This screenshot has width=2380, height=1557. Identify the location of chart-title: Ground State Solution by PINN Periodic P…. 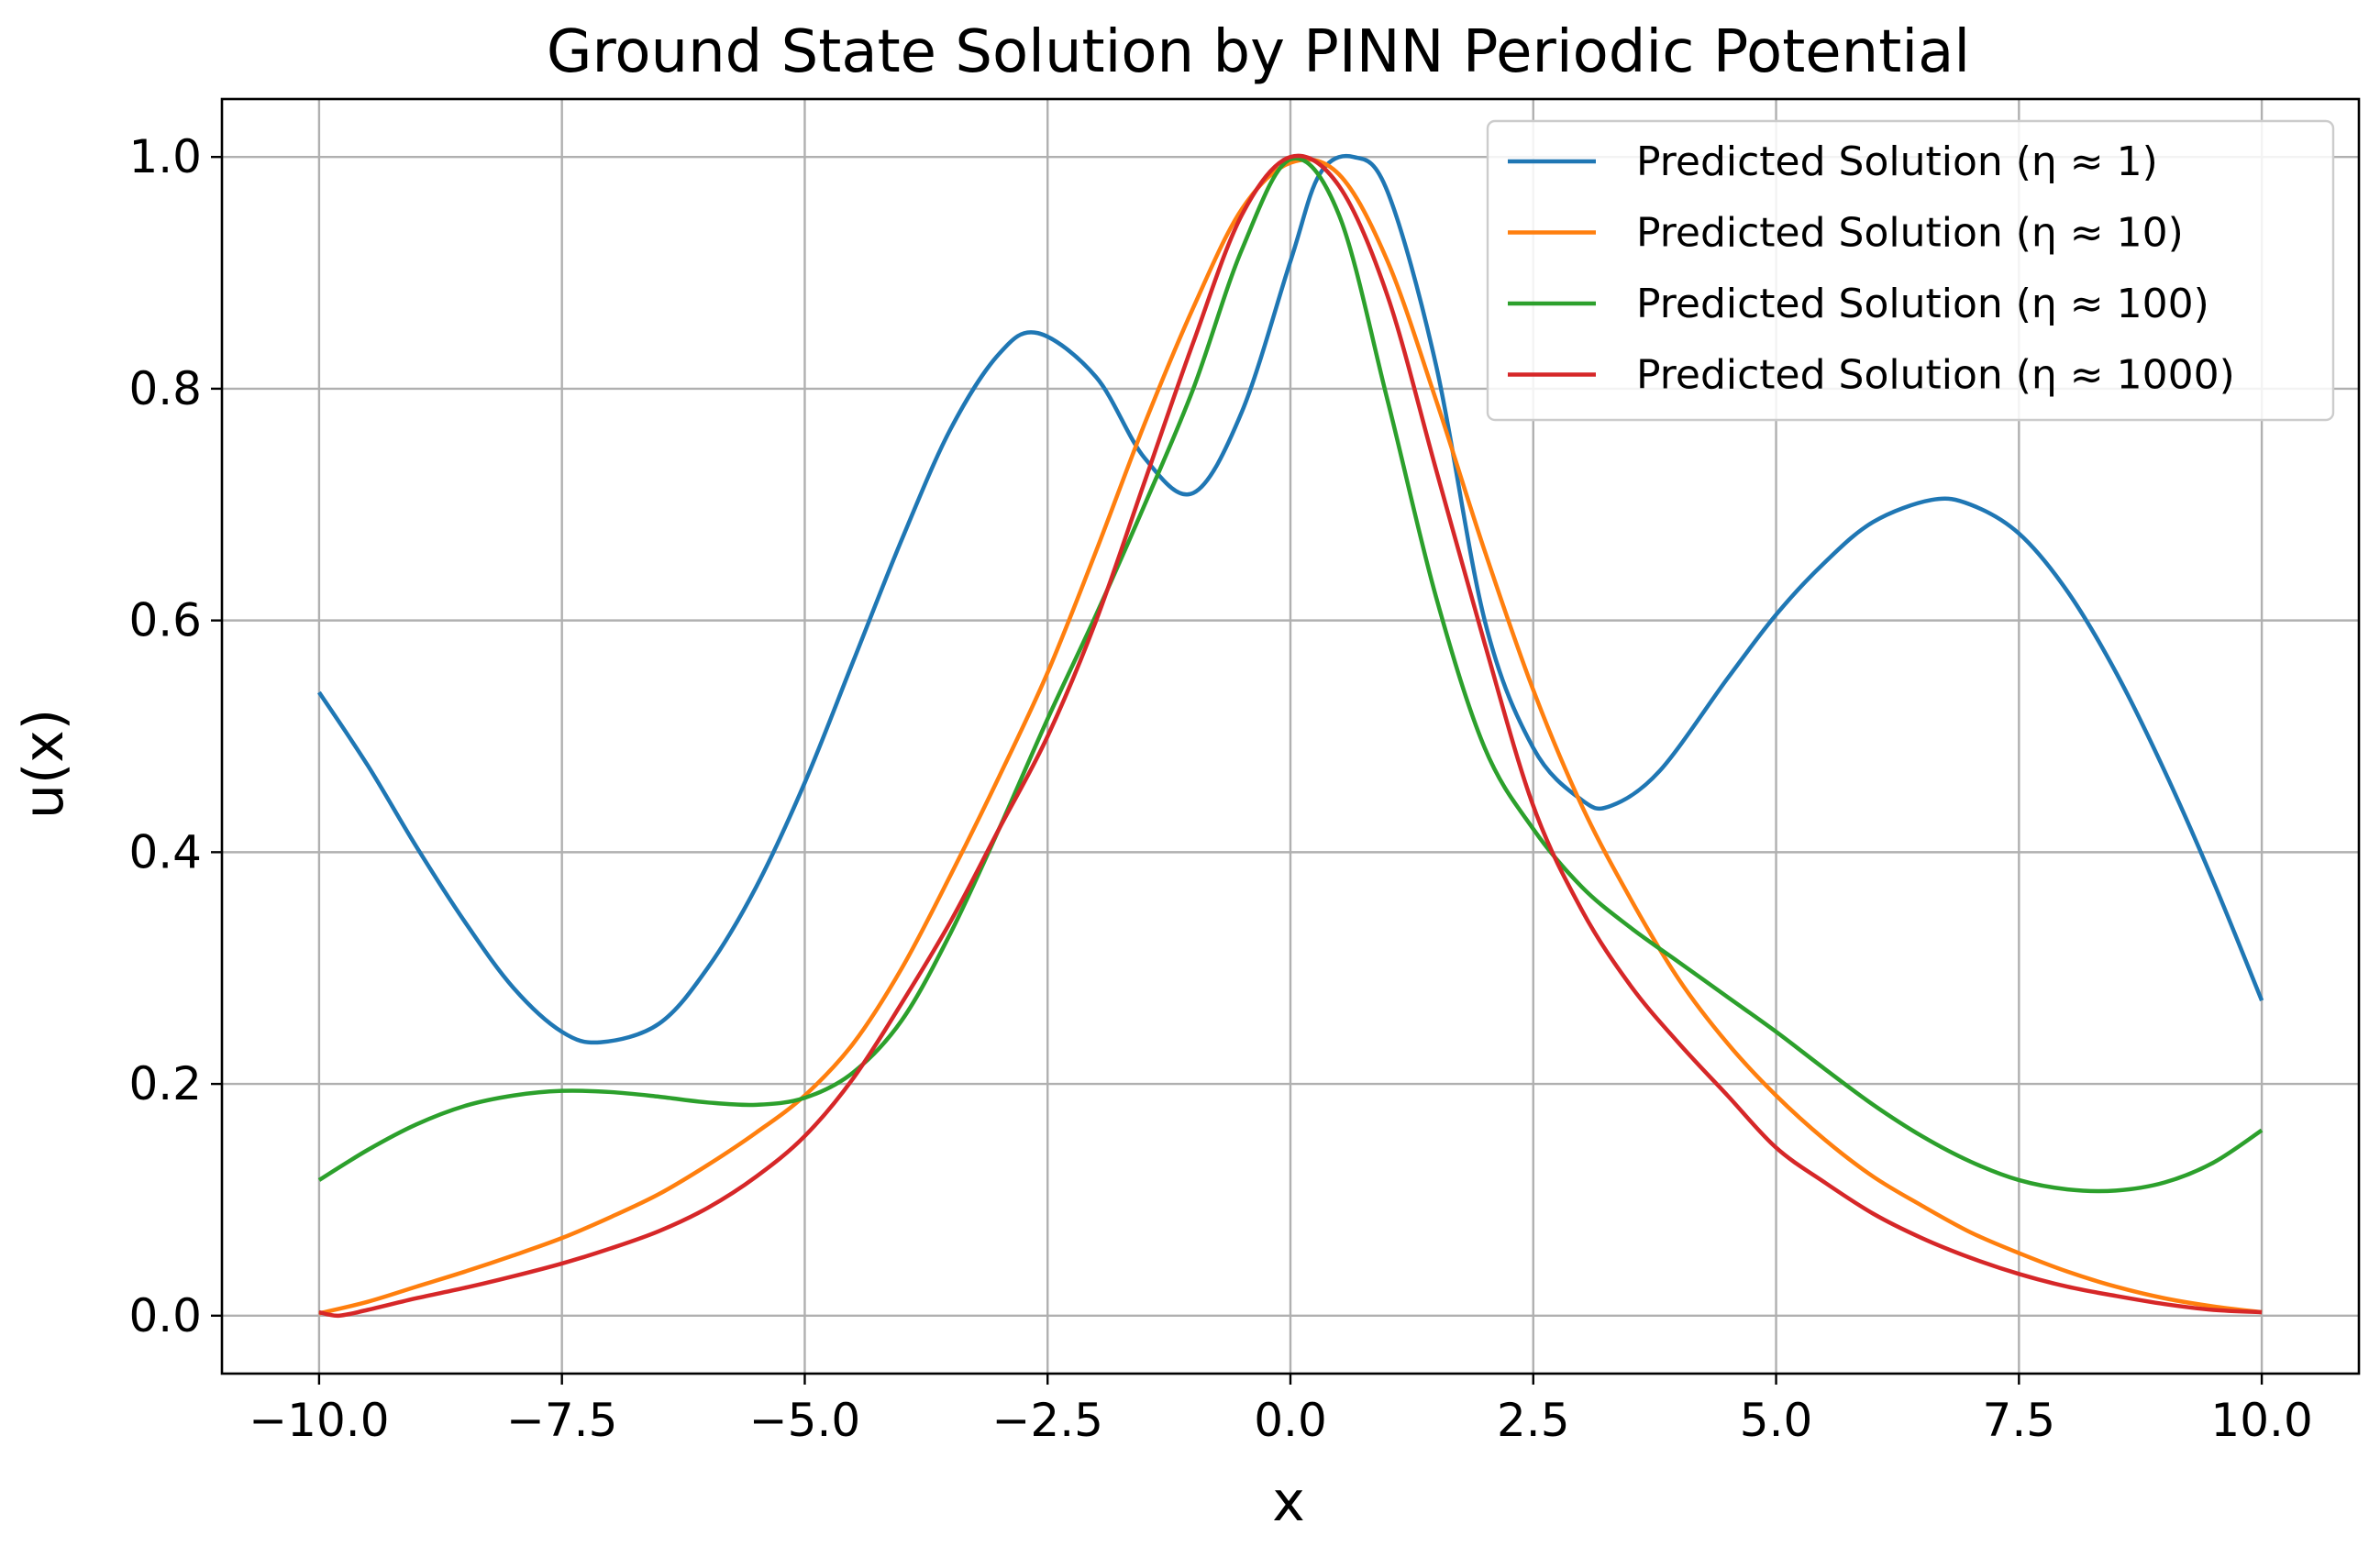
(1258, 52).